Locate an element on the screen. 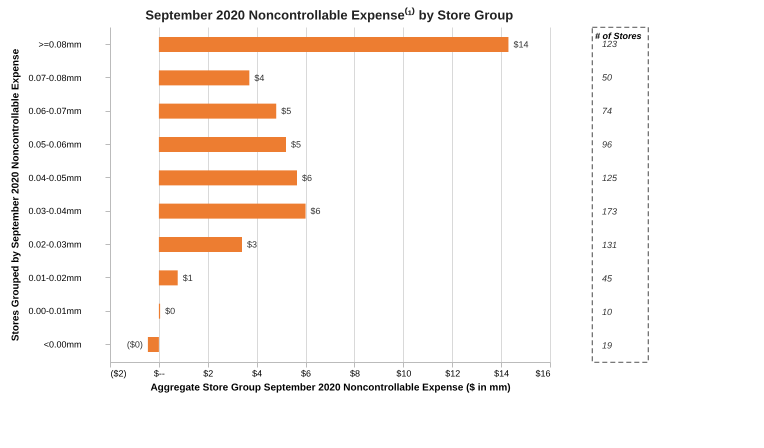 This screenshot has height=448, width=764. data-label: $3 is located at coordinates (252, 245).